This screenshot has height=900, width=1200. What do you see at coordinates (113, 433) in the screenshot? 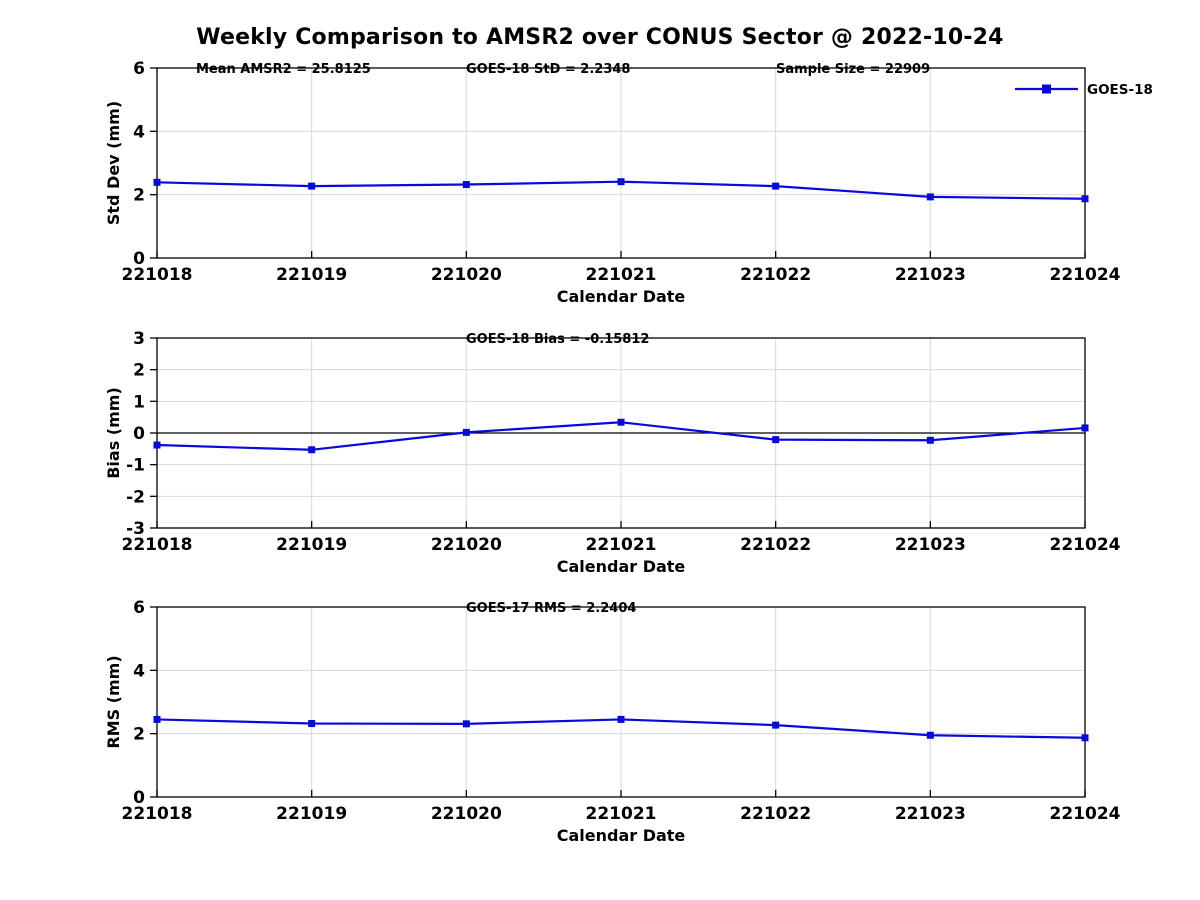
I see `y-axis-title: Bias (mm)` at bounding box center [113, 433].